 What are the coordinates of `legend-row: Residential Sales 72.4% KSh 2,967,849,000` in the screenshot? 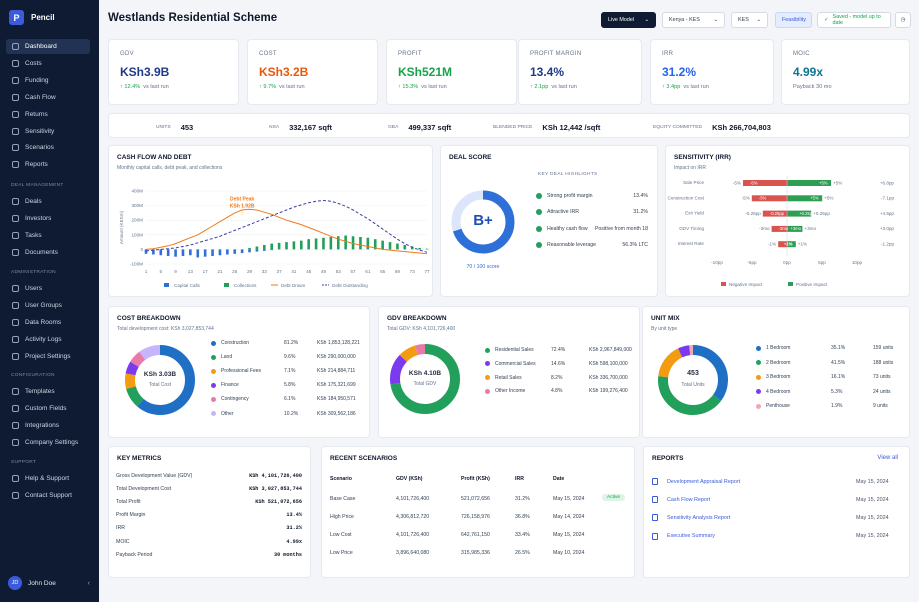 It's located at (558, 350).